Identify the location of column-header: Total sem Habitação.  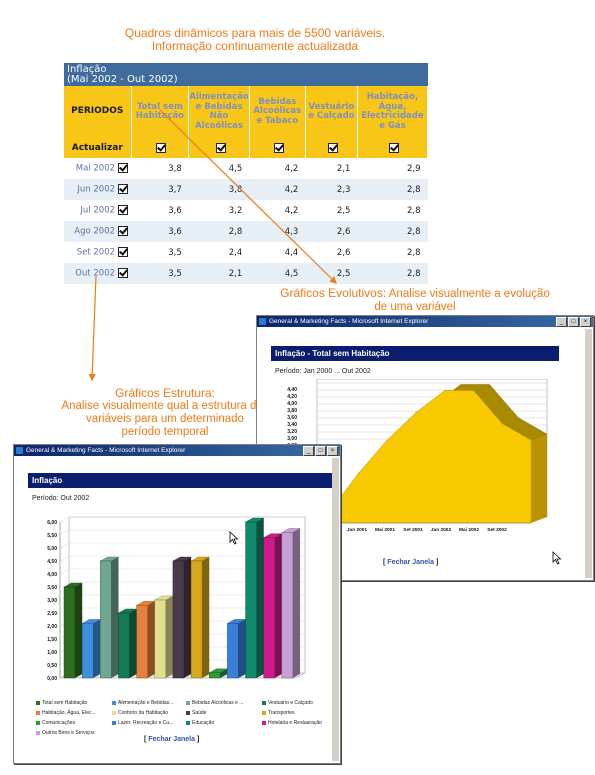
(160, 112).